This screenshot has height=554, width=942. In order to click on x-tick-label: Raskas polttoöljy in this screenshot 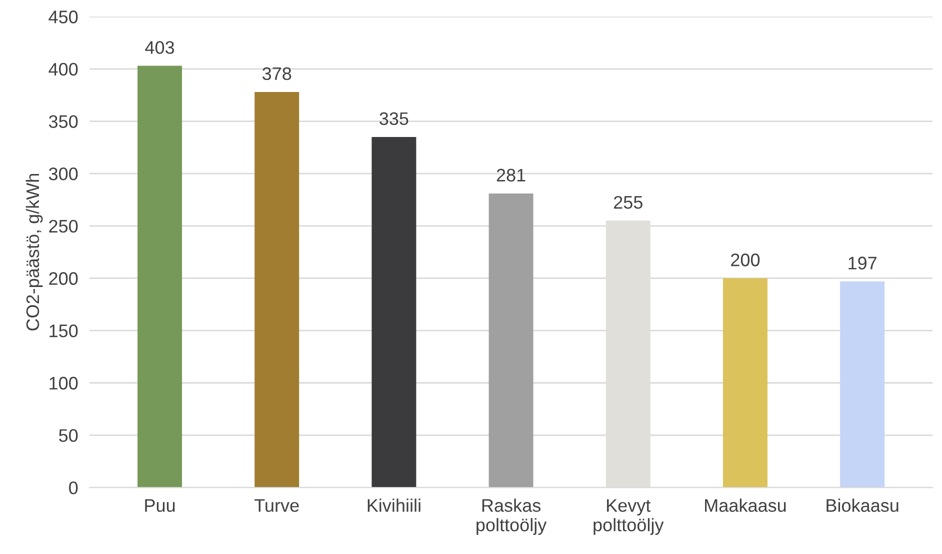, I will do `click(511, 516)`.